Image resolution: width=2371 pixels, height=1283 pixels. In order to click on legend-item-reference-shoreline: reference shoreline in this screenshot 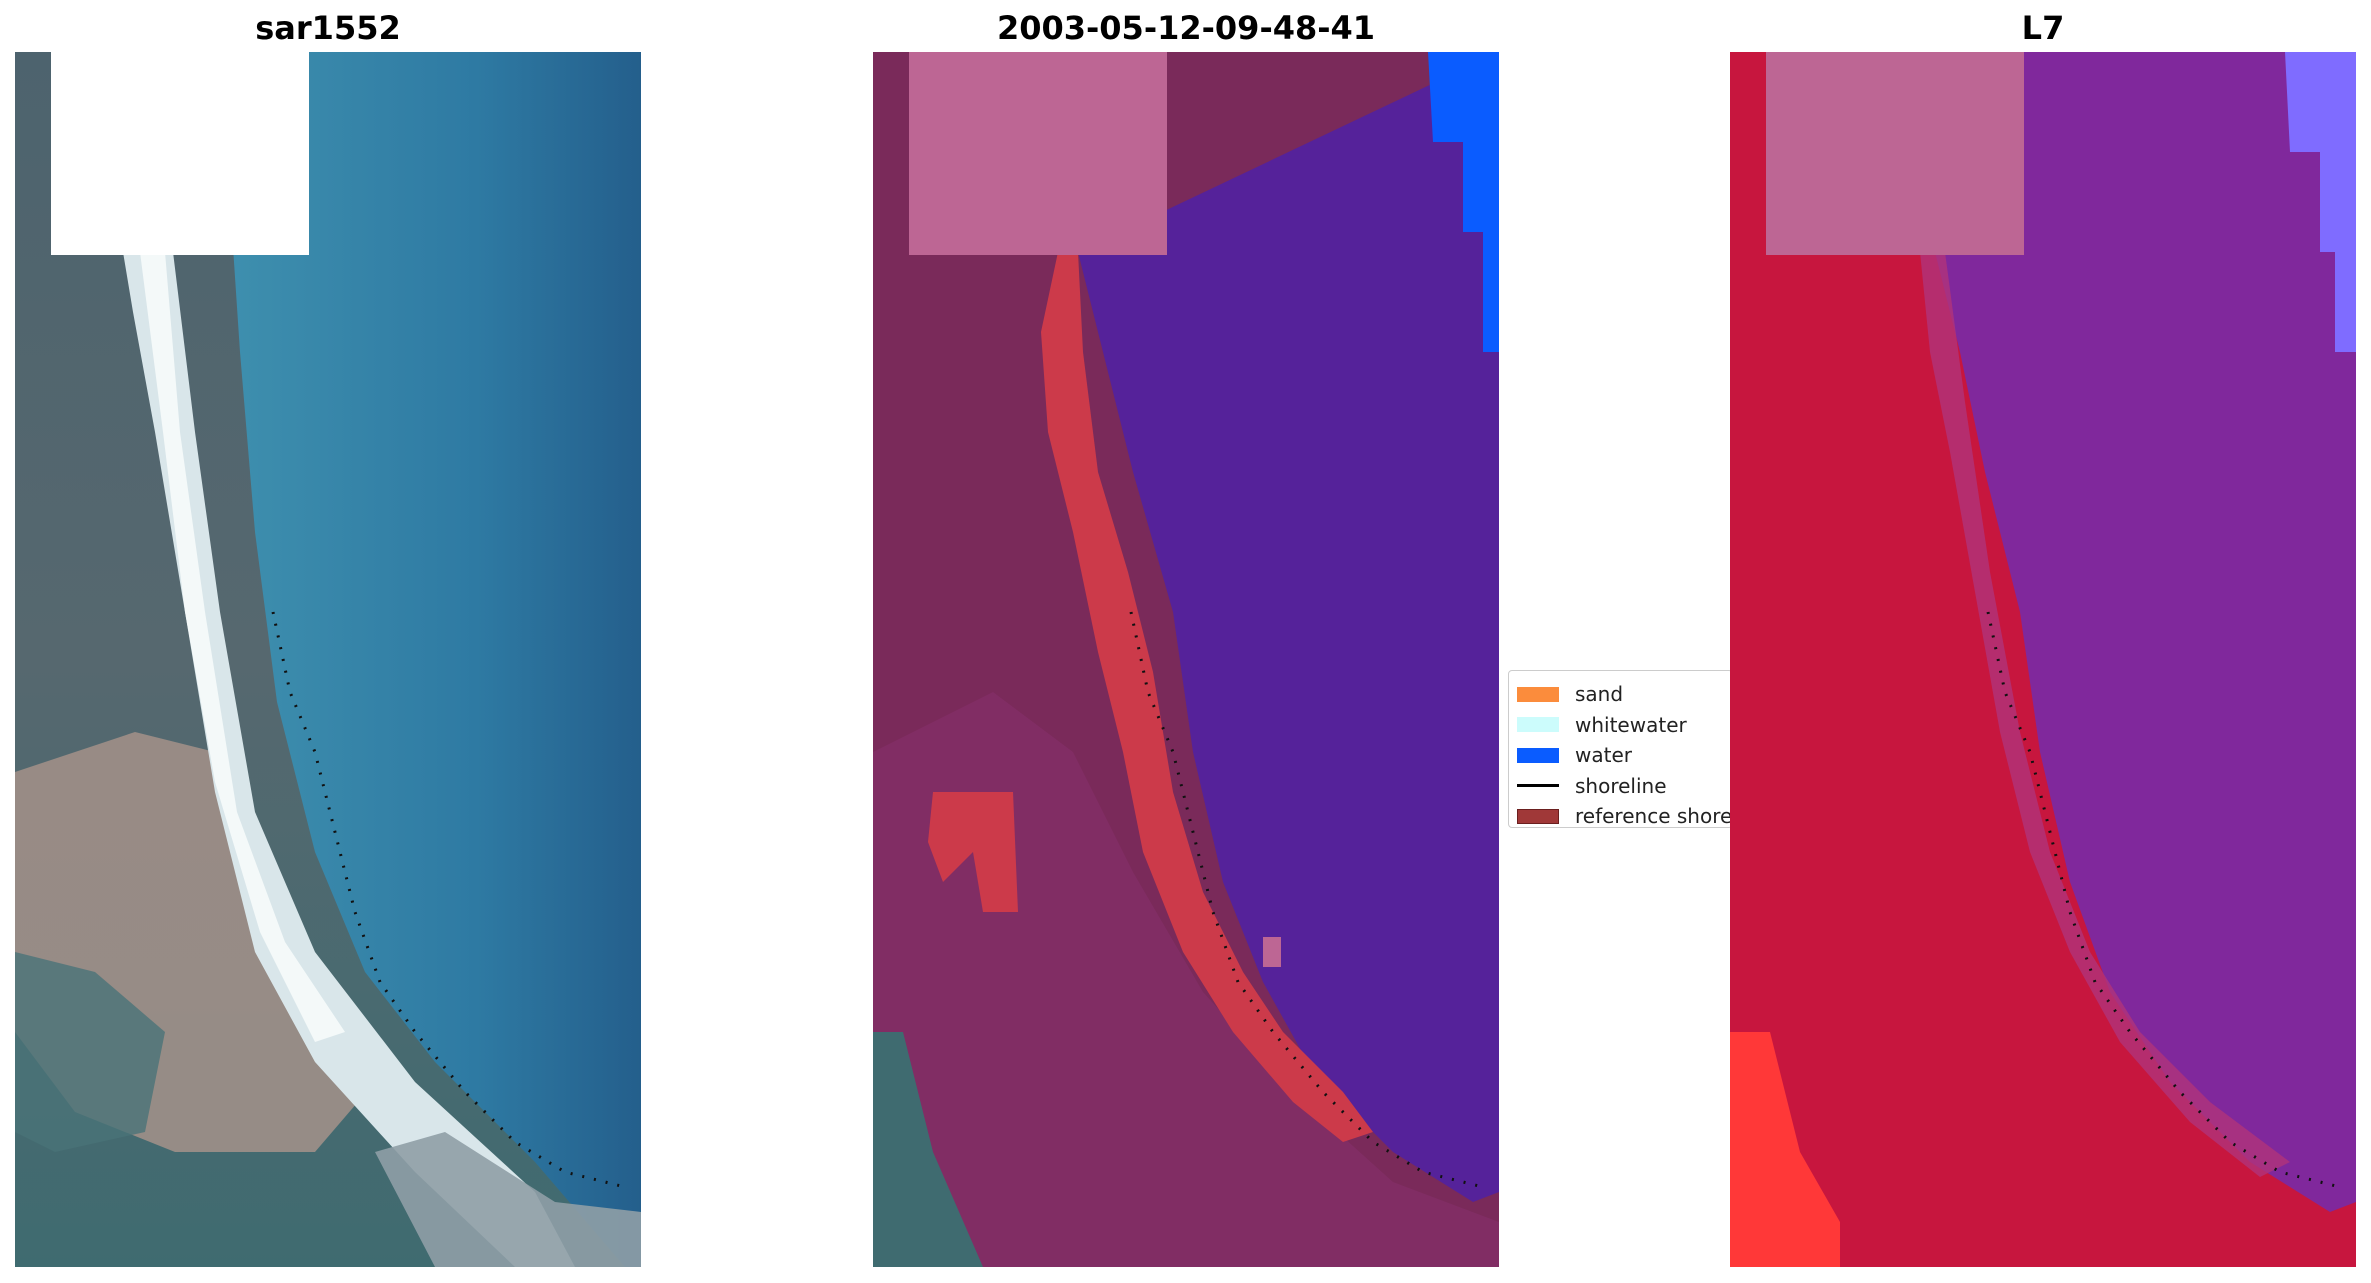, I will do `click(1625, 814)`.